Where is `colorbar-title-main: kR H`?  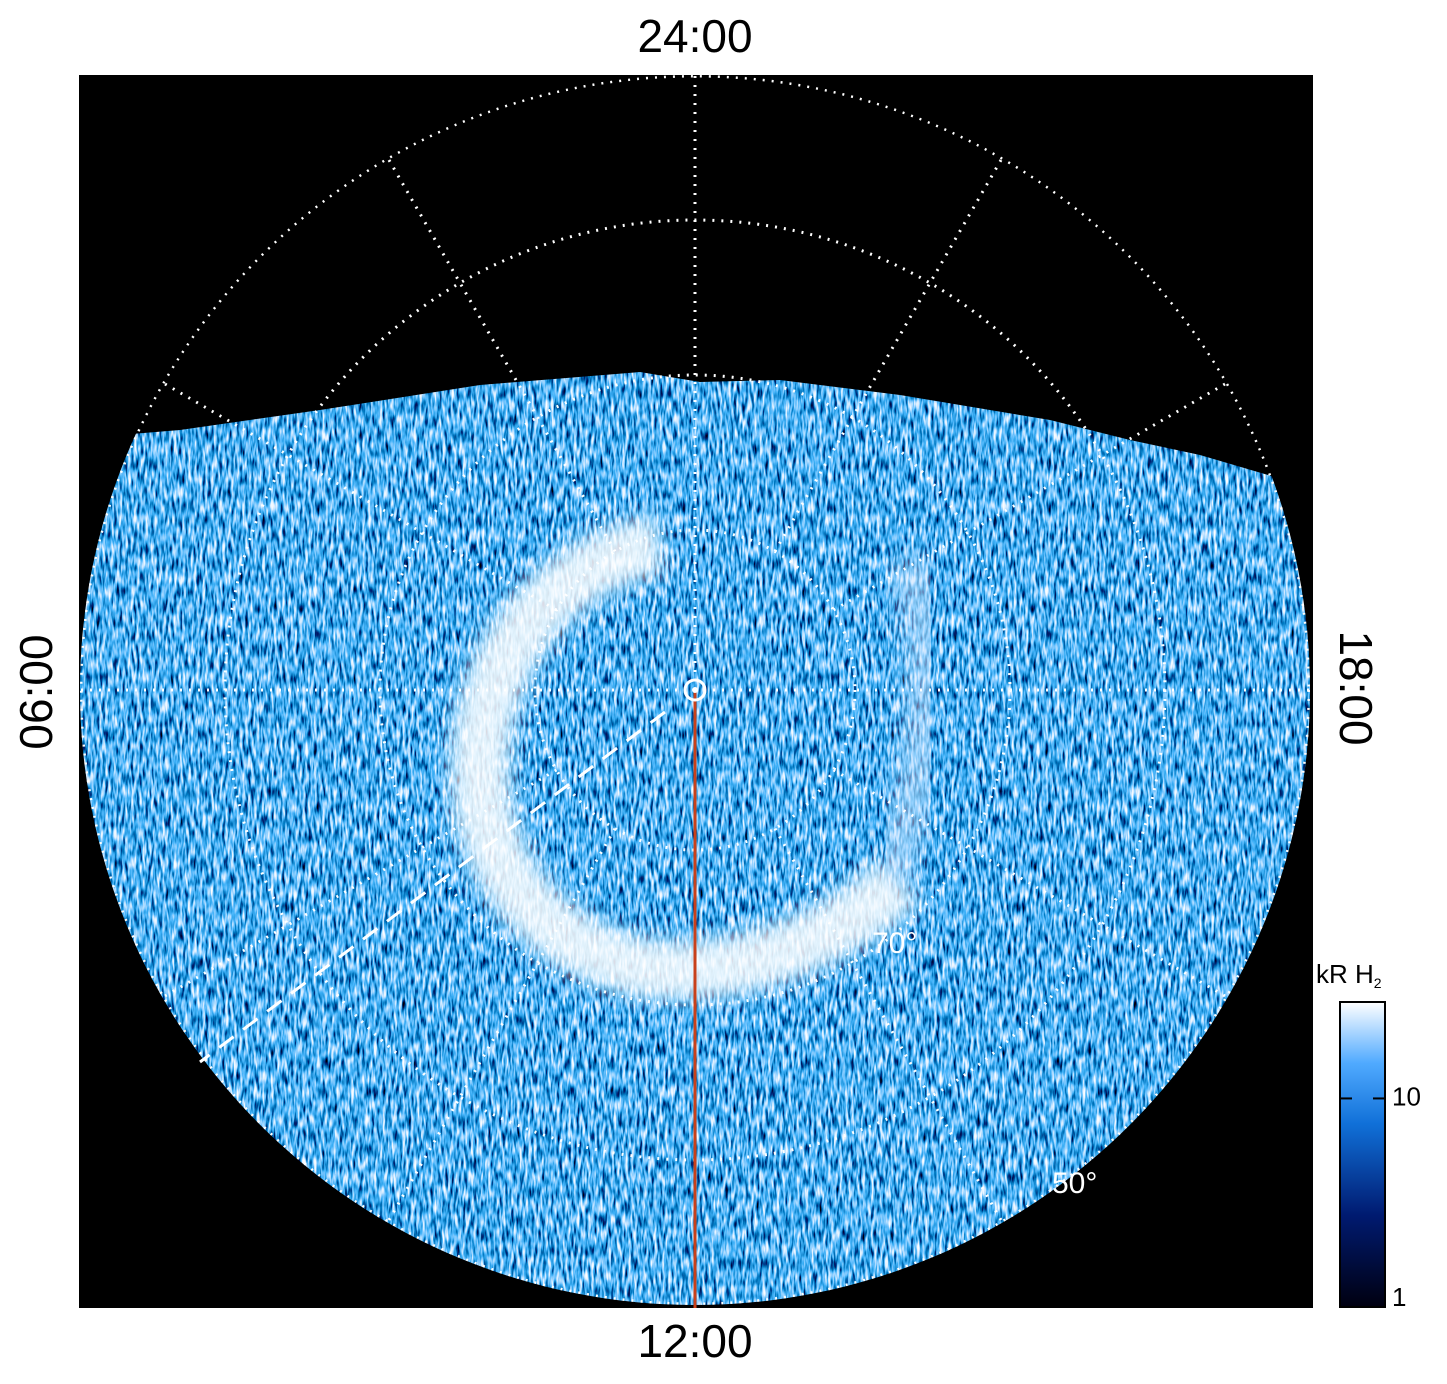 colorbar-title-main: kR H is located at coordinates (1345, 974).